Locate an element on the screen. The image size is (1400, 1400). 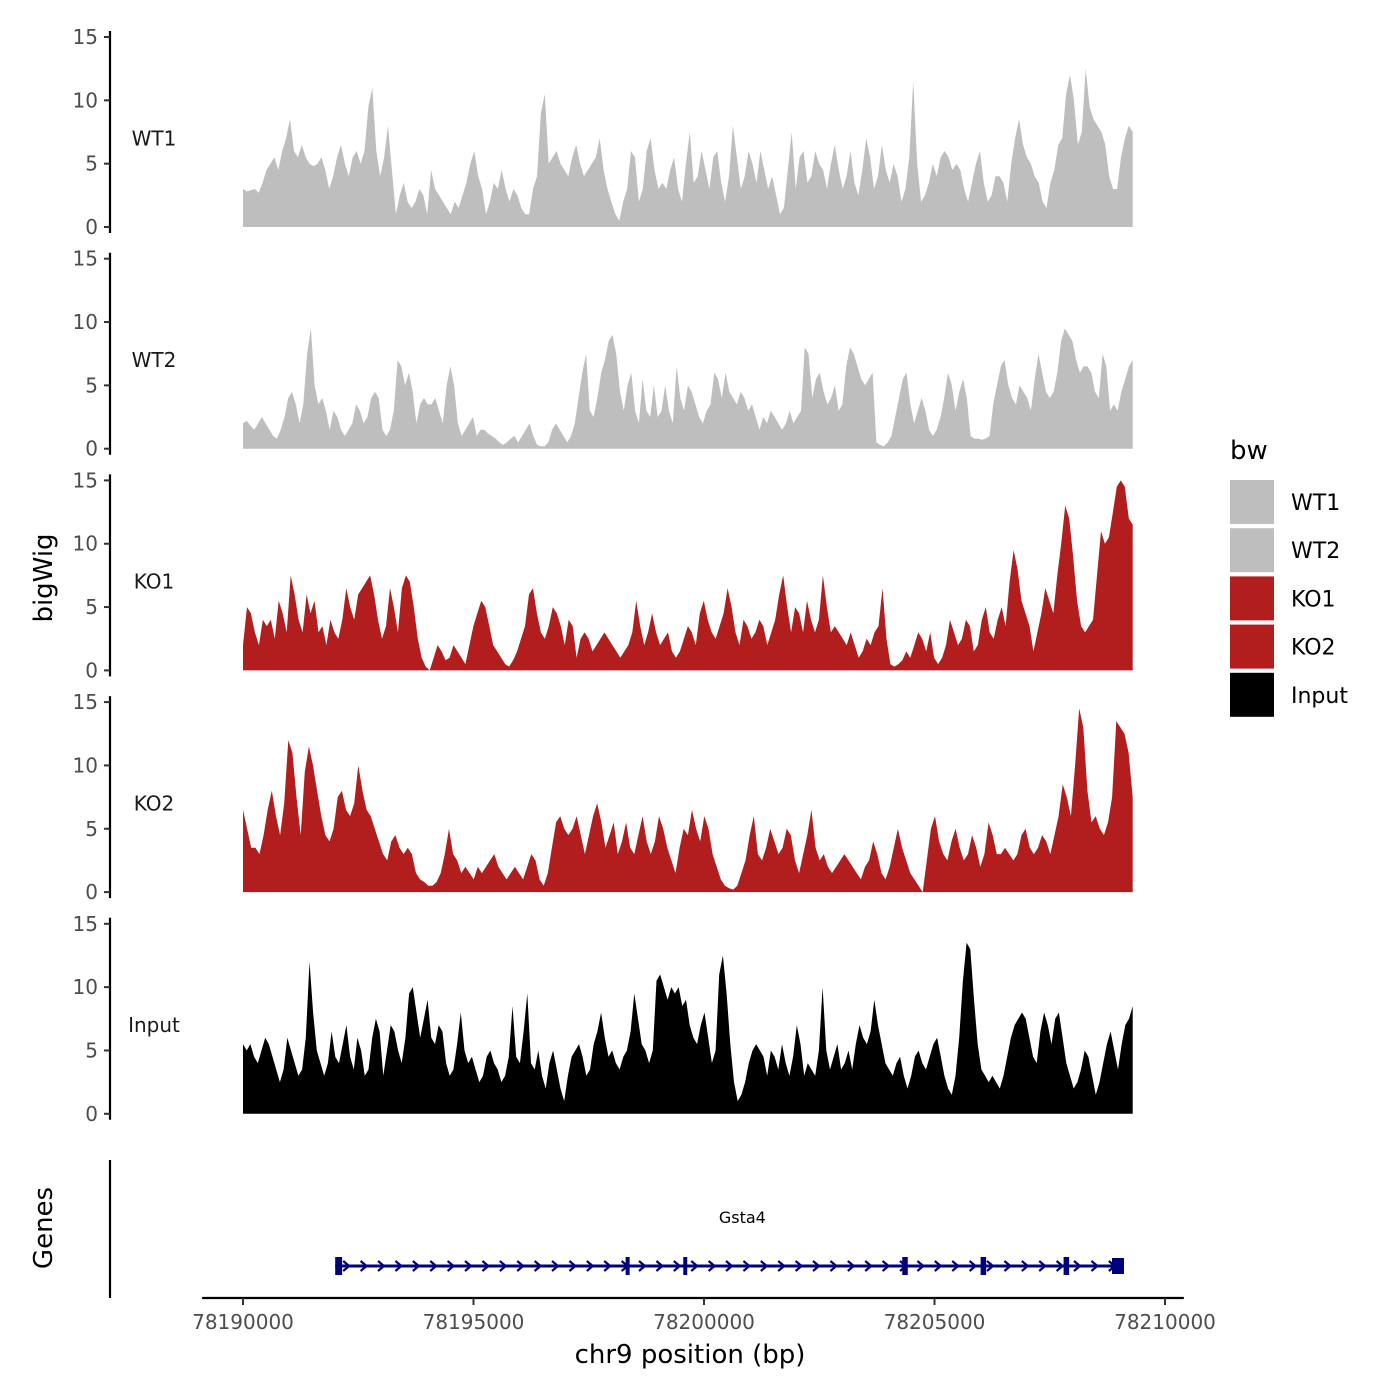
x-tick-label: 78195000 is located at coordinates (474, 1322).